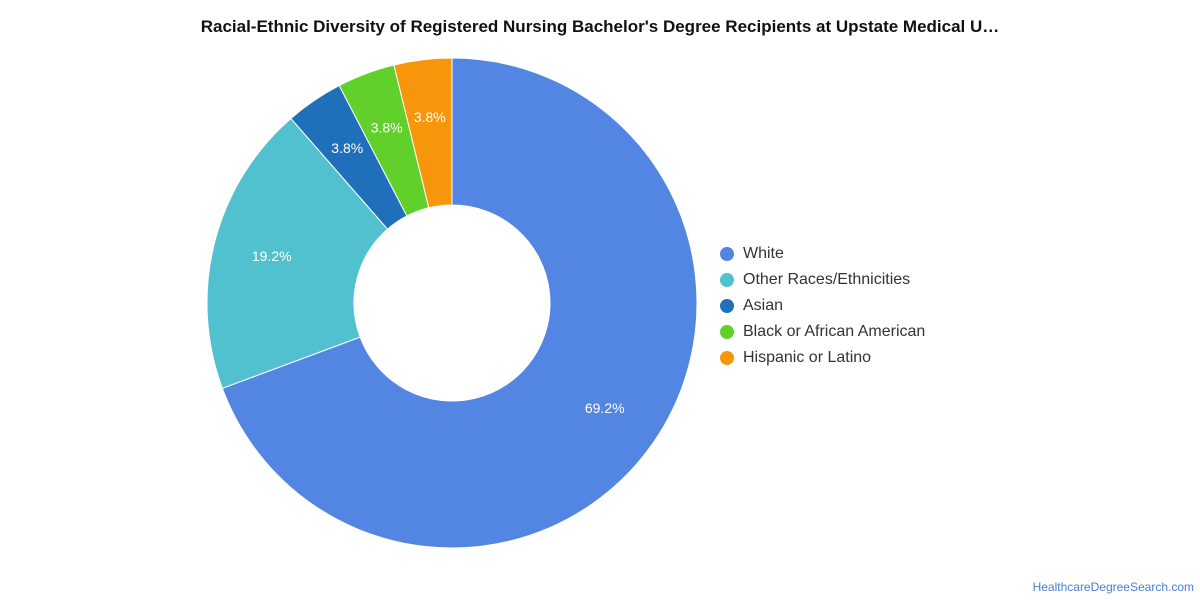  What do you see at coordinates (763, 253) in the screenshot?
I see `legend-label: White` at bounding box center [763, 253].